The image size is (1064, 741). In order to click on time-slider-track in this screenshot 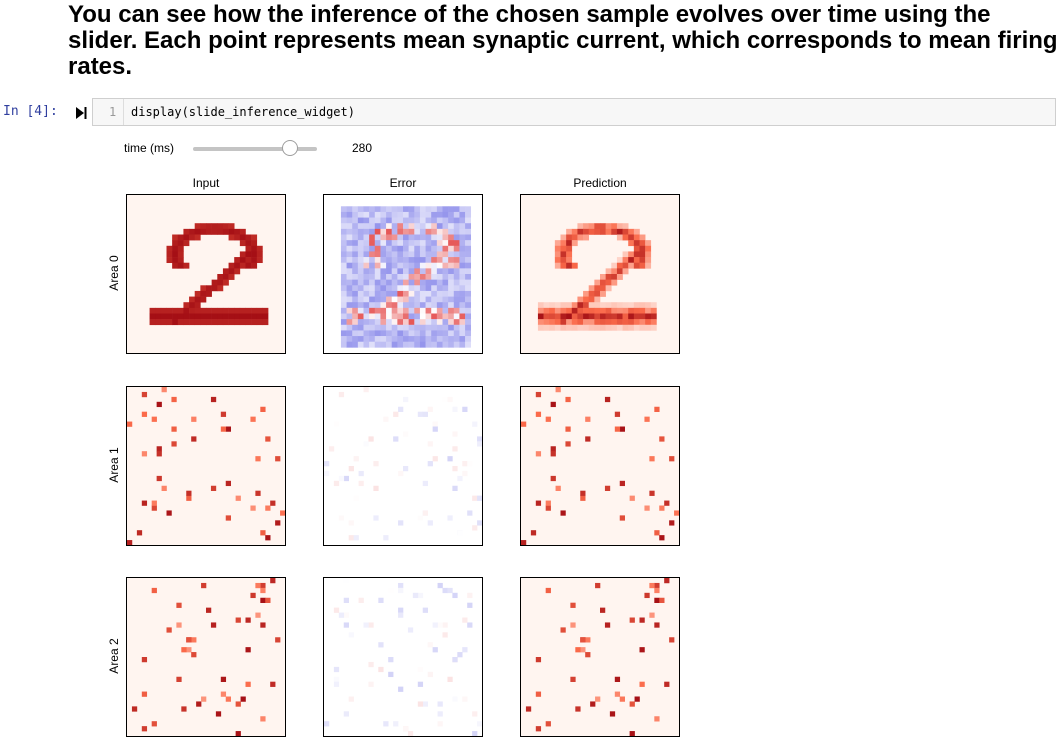, I will do `click(255, 149)`.